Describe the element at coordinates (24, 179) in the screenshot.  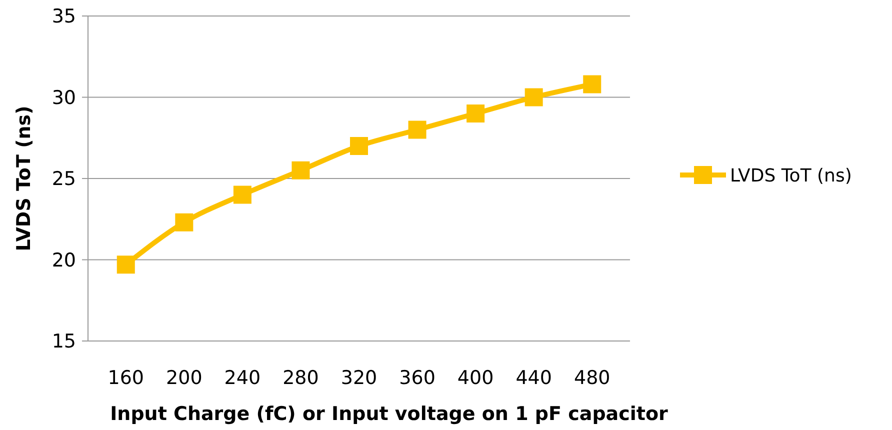
I see `y-axis-title: LVDS ToT (ns)` at that location.